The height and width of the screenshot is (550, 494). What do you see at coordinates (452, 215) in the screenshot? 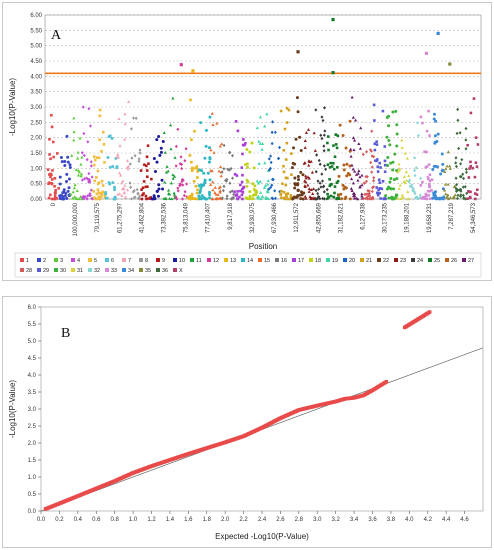
I see `x-tick-label: 7,287,219` at bounding box center [452, 215].